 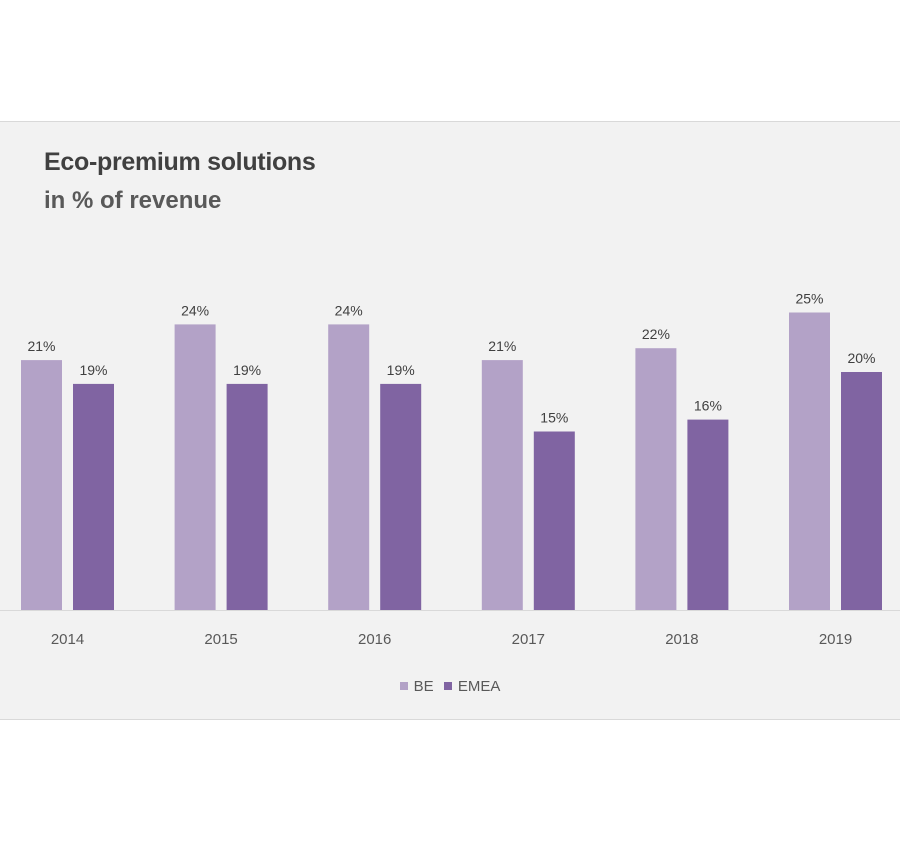 What do you see at coordinates (374, 639) in the screenshot?
I see `x-tick-label-2016: 2016` at bounding box center [374, 639].